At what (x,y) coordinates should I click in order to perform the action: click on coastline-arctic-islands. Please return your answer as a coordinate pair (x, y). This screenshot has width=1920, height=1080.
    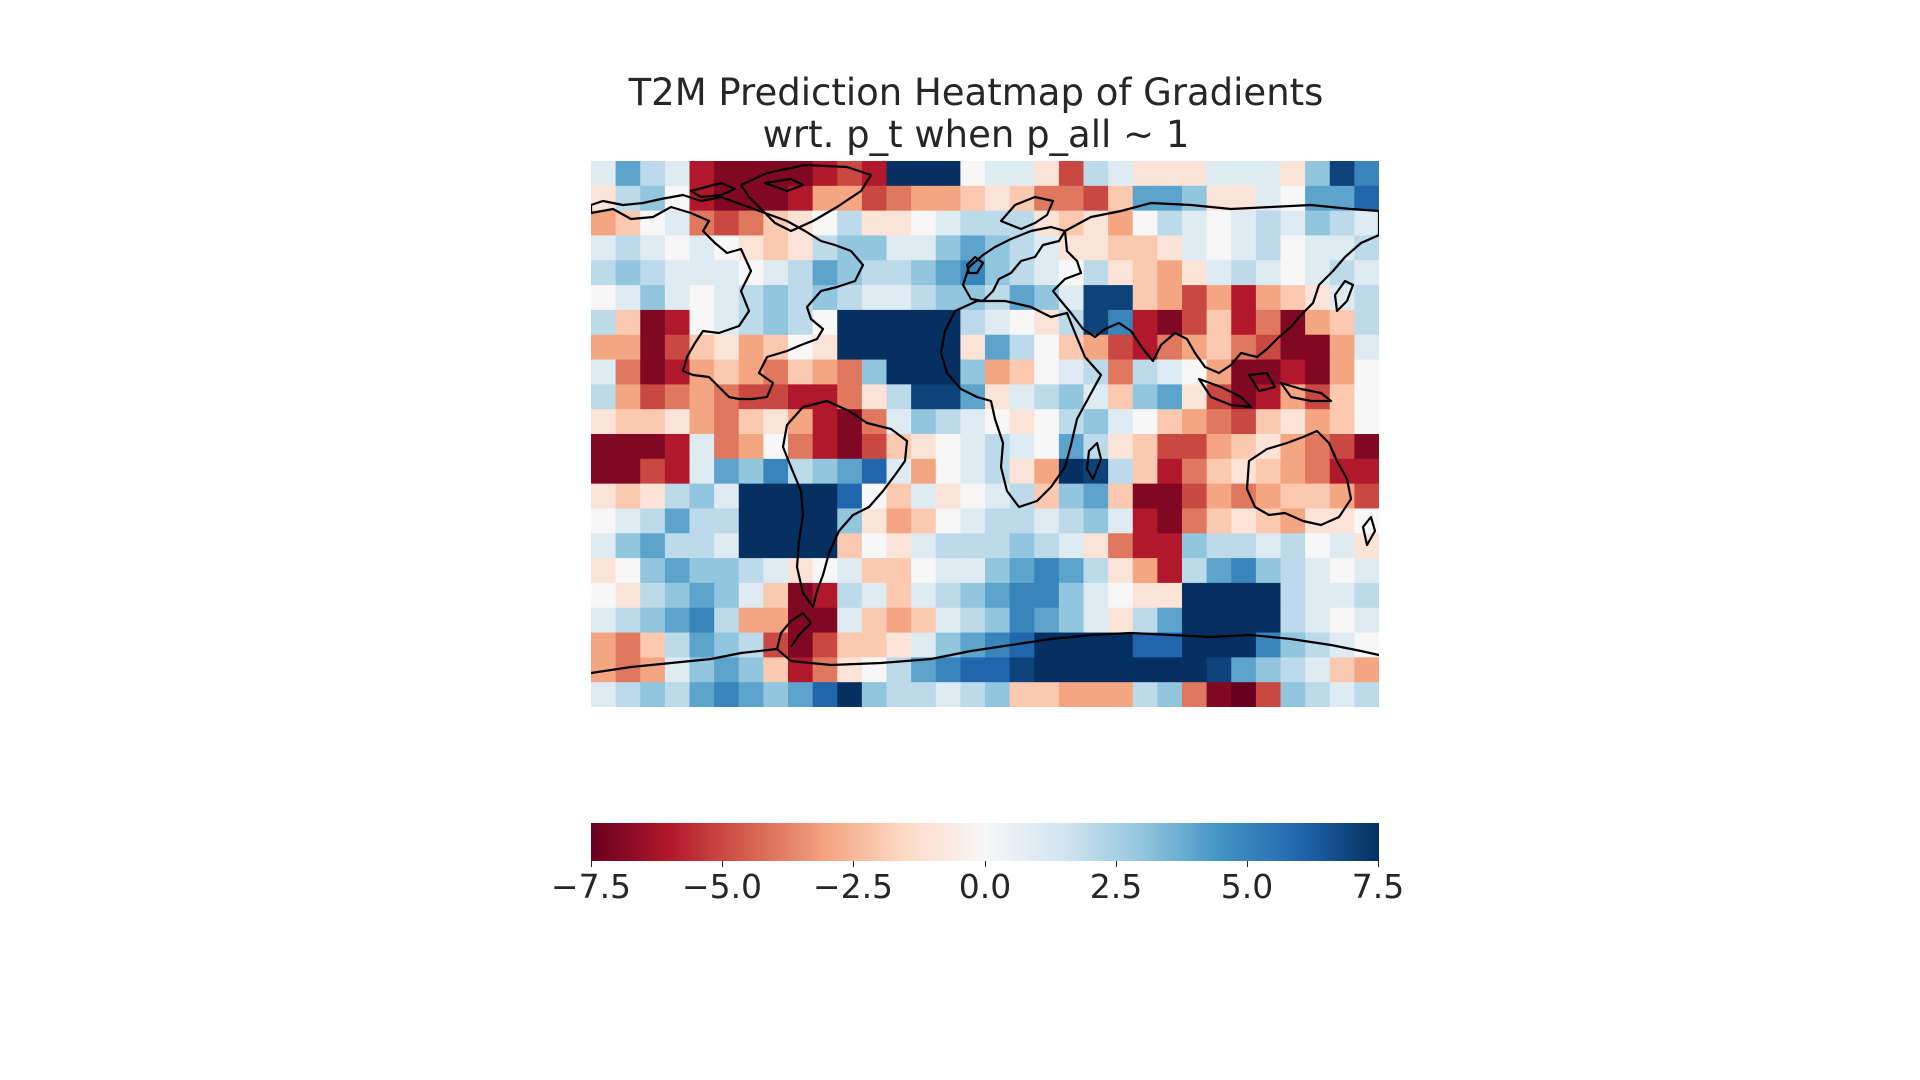
    Looking at the image, I should click on (747, 188).